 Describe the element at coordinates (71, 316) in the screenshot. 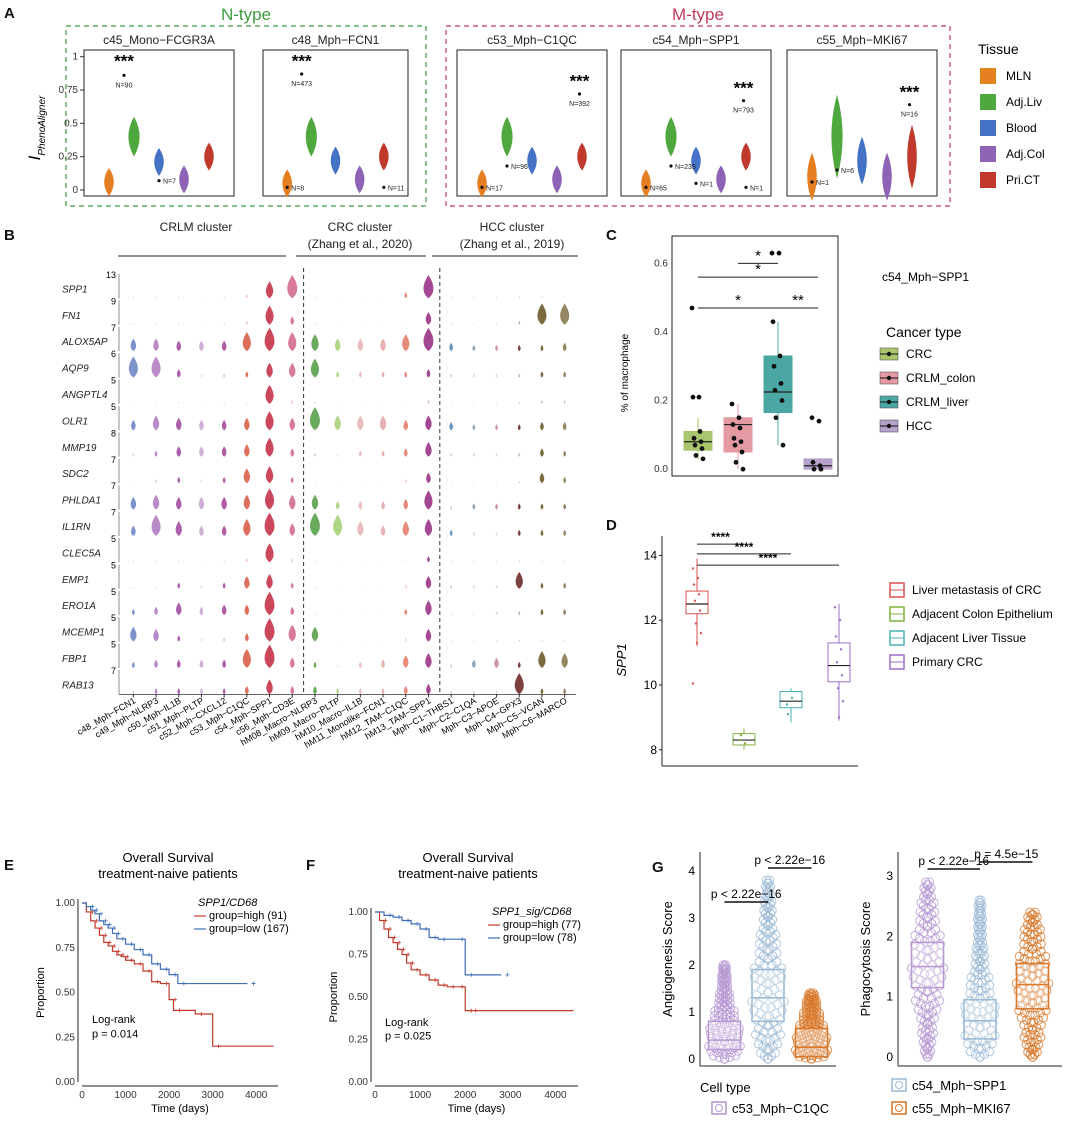

I see `b-gene-label: FN1` at that location.